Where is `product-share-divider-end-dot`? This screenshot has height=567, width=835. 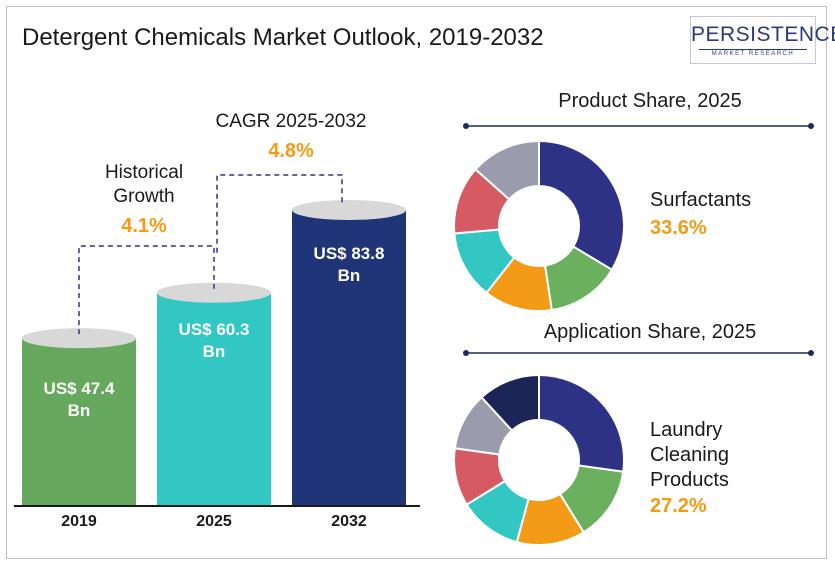 product-share-divider-end-dot is located at coordinates (811, 126).